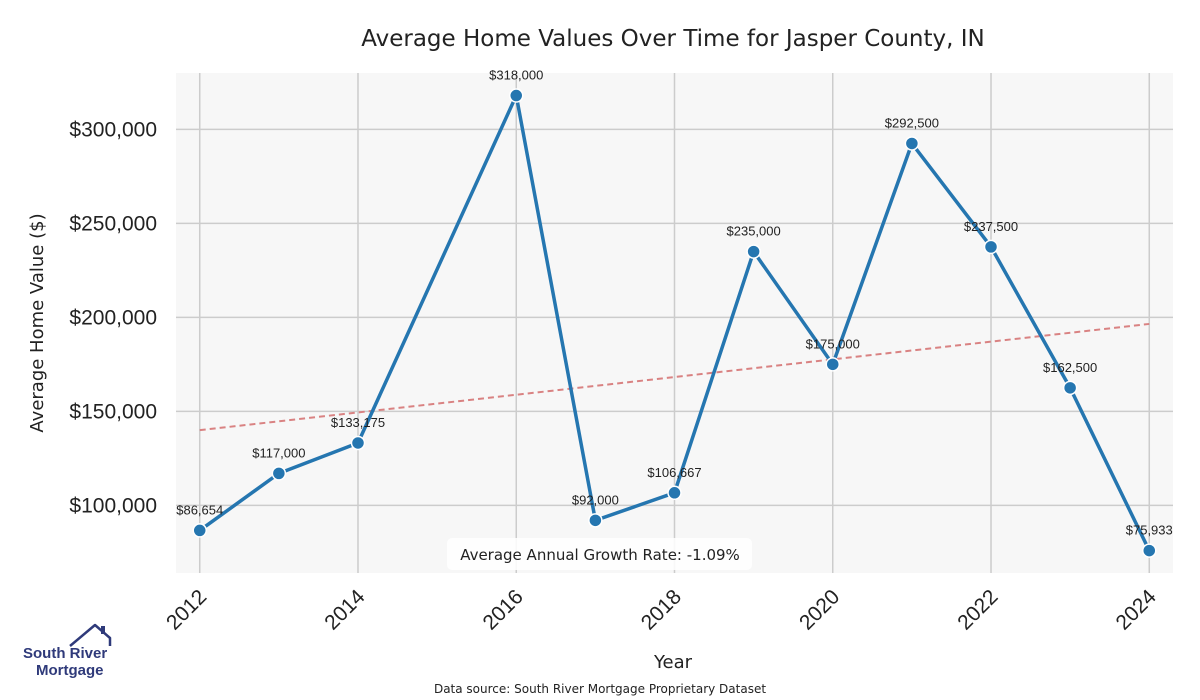 The height and width of the screenshot is (700, 1200). I want to click on data-label-2012: $86,654, so click(199, 509).